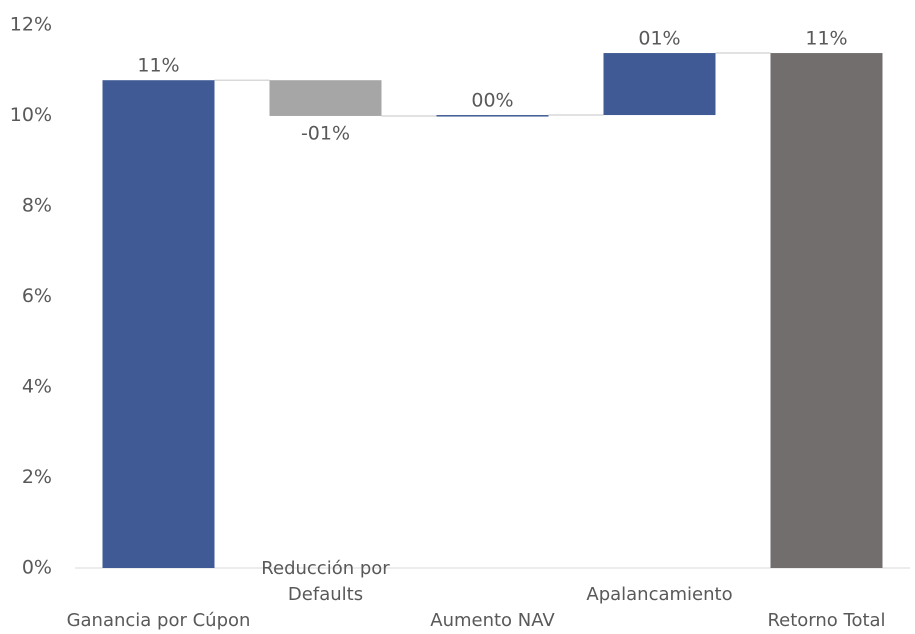 This screenshot has width=915, height=634. I want to click on x-tick-label: Reducción por Defaults, so click(325, 581).